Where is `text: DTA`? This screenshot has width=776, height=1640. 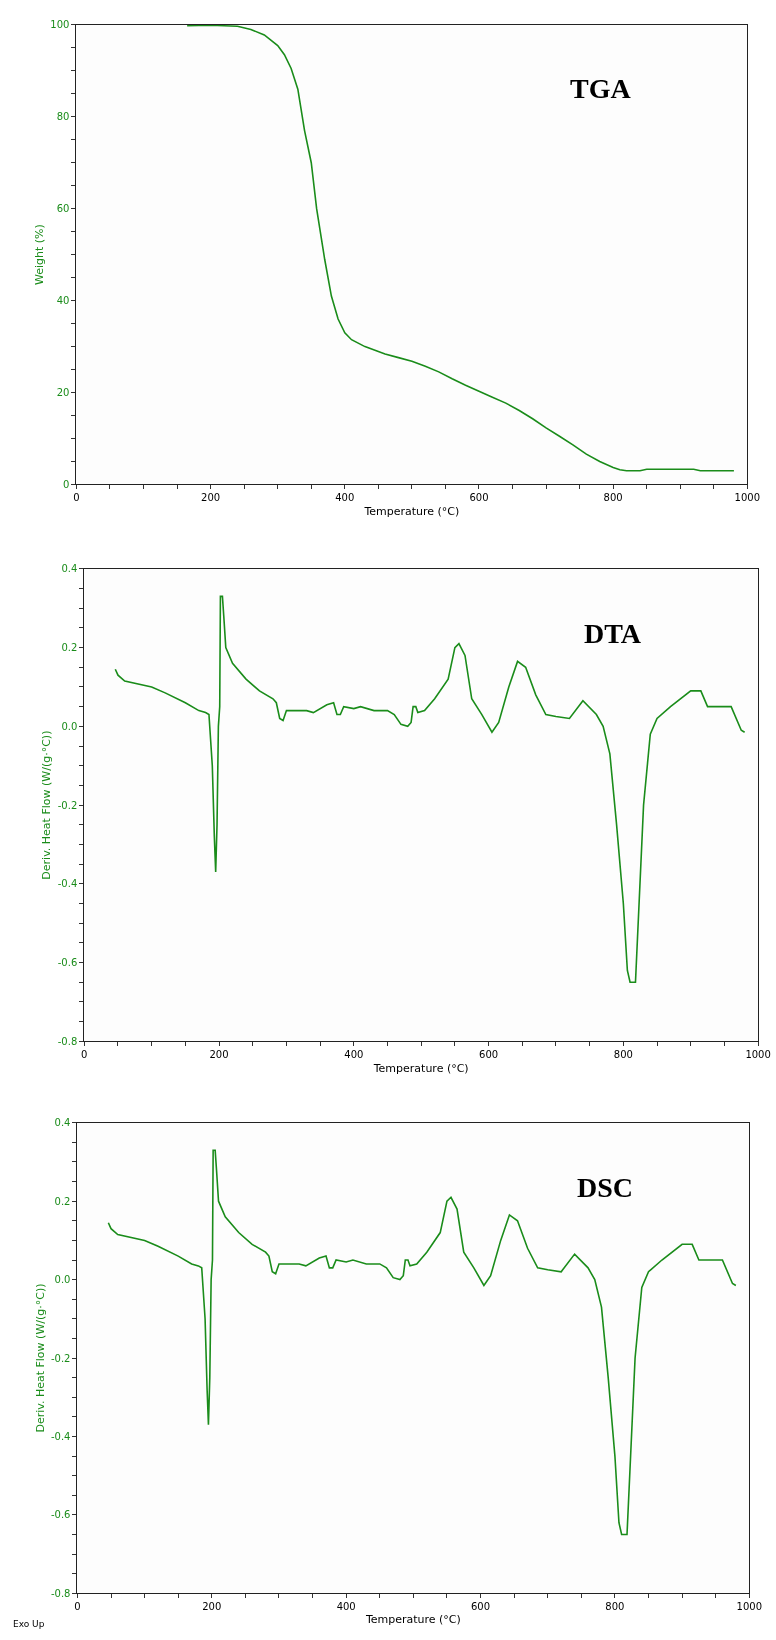
text: DTA is located at coordinates (613, 633).